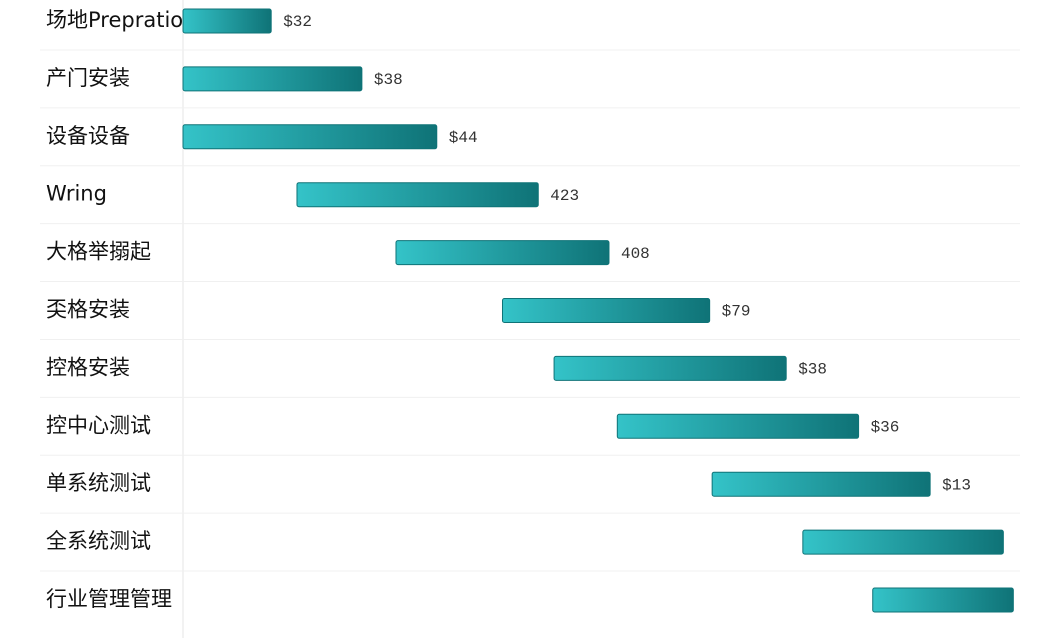  What do you see at coordinates (88, 367) in the screenshot?
I see `category-label: 控格安装` at bounding box center [88, 367].